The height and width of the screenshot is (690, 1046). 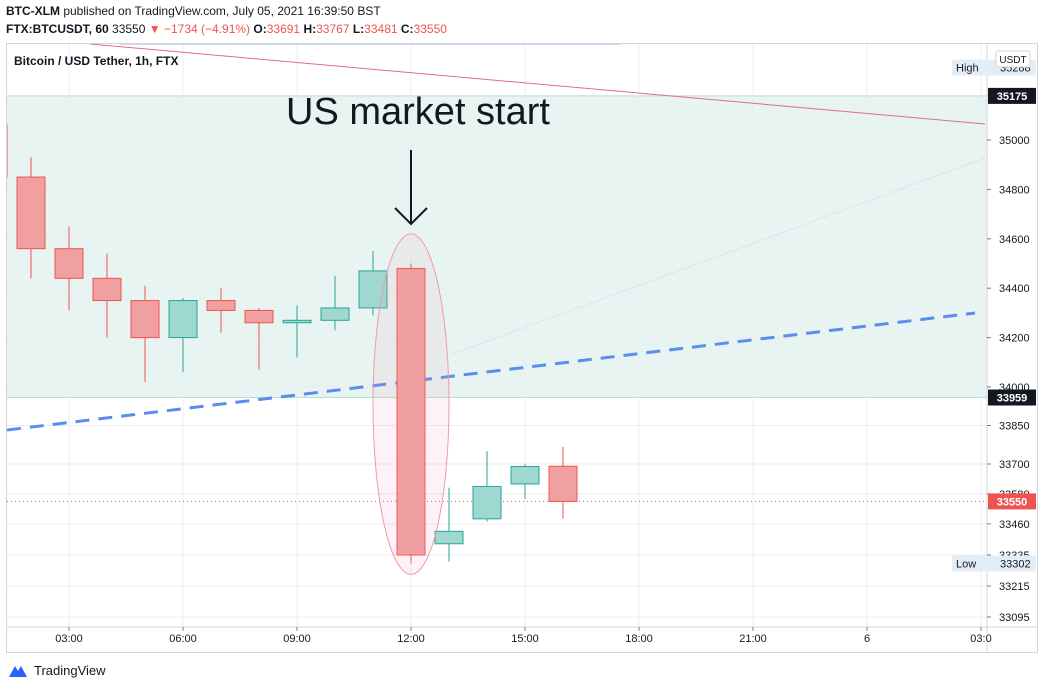 I want to click on publisher-name: BTC-XLM, so click(x=33, y=11).